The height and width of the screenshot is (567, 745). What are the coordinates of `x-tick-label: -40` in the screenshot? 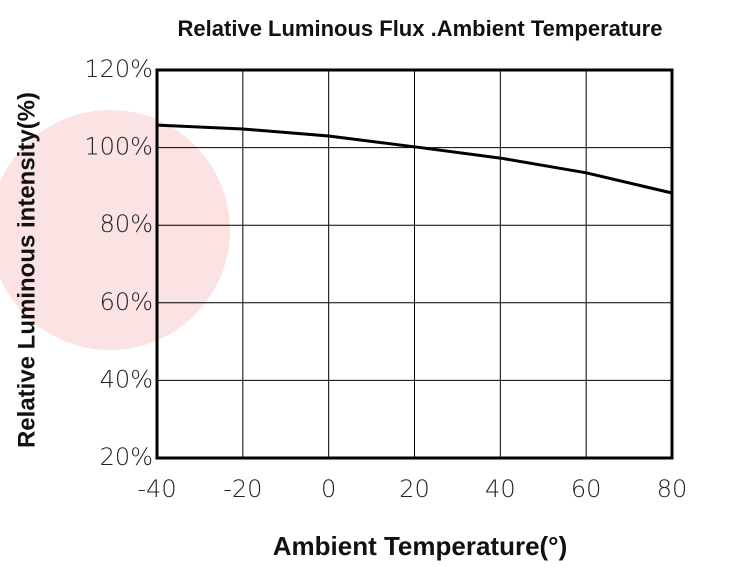 It's located at (156, 489).